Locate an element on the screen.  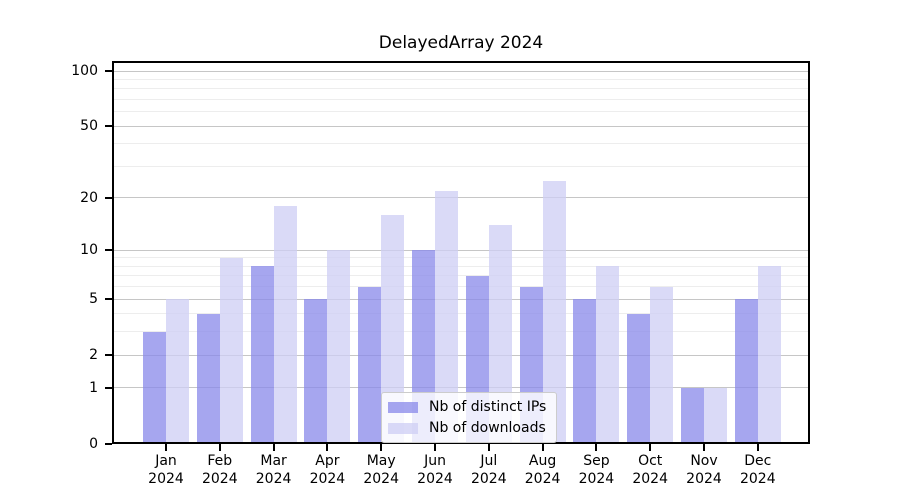
x-tick-label: Jul 2024 is located at coordinates (489, 470).